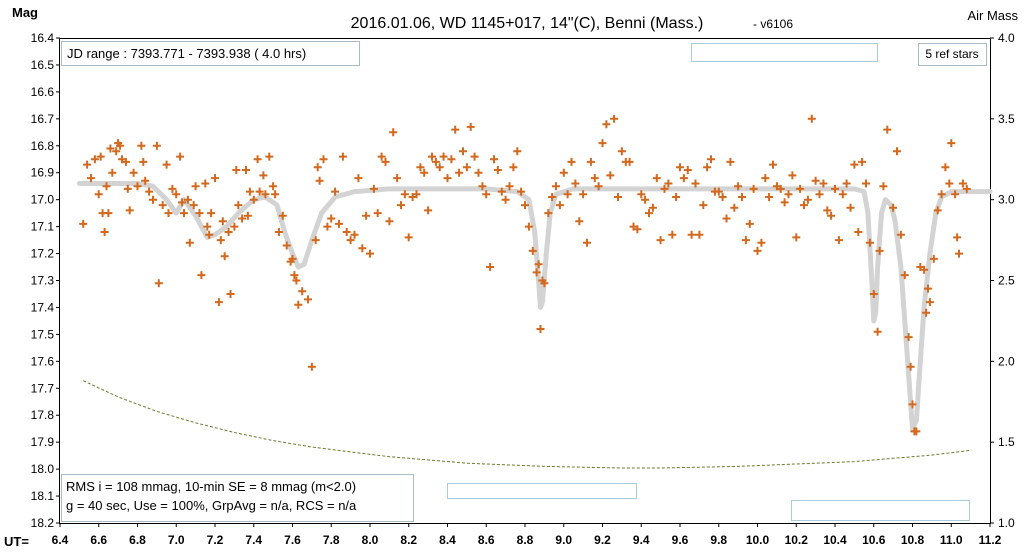  Describe the element at coordinates (43, 65) in the screenshot. I see `y-tick-label: 16.5` at that location.